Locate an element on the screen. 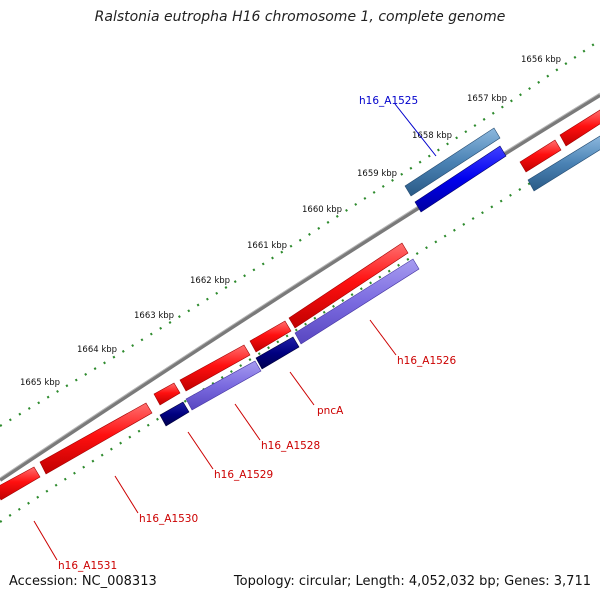  gene-label-h16-A1528: h16_A1528 is located at coordinates (290, 446).